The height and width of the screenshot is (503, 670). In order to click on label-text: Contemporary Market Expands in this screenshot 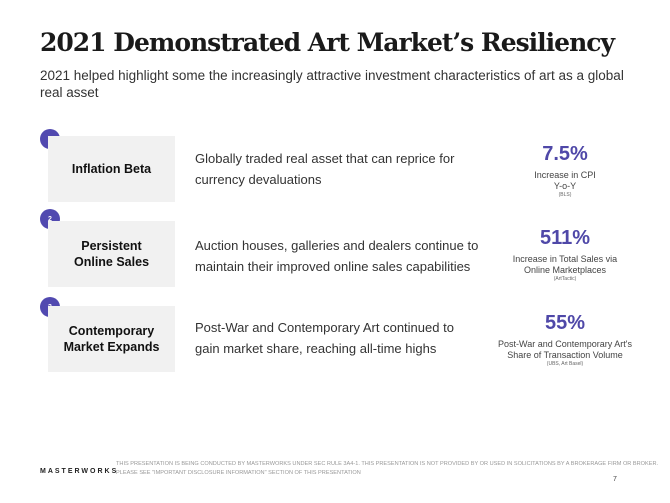, I will do `click(111, 339)`.